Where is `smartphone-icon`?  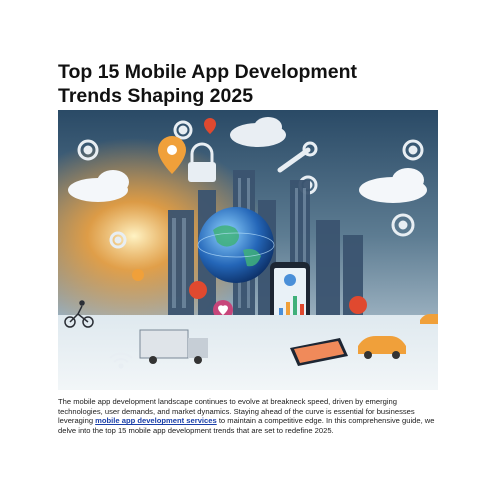
smartphone-icon is located at coordinates (290, 297).